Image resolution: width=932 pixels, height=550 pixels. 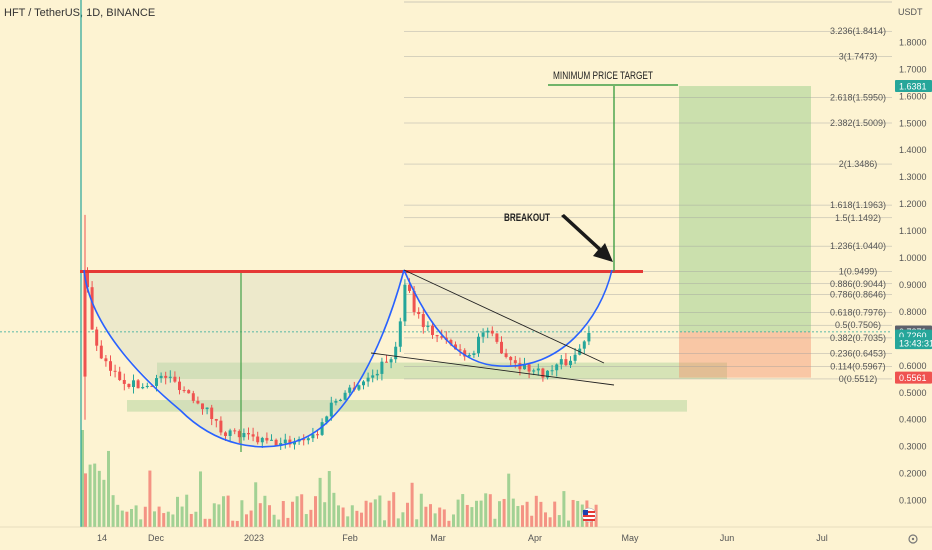 I want to click on y-tick-label: 0.9000, so click(x=913, y=285).